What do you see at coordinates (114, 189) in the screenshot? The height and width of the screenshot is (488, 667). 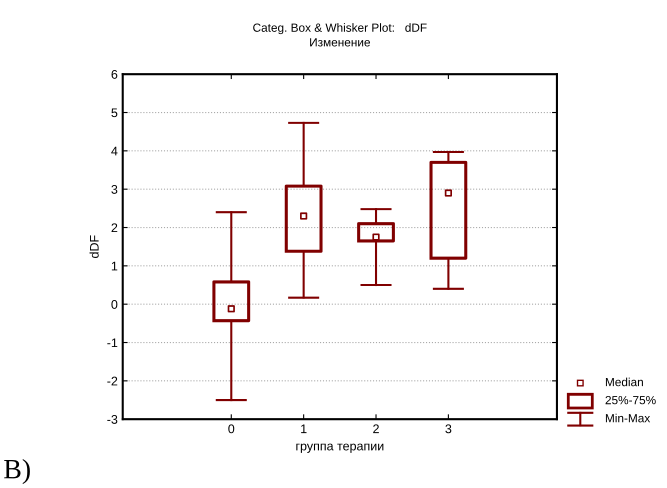 I see `y-tick-label: 3` at bounding box center [114, 189].